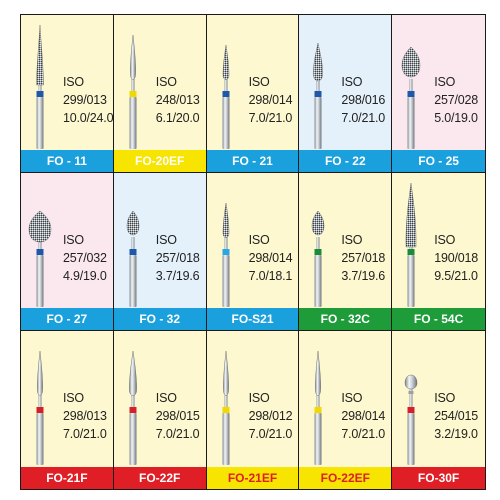 Image resolution: width=500 pixels, height=500 pixels. I want to click on iso-reference-number: 257/032, so click(85, 258).